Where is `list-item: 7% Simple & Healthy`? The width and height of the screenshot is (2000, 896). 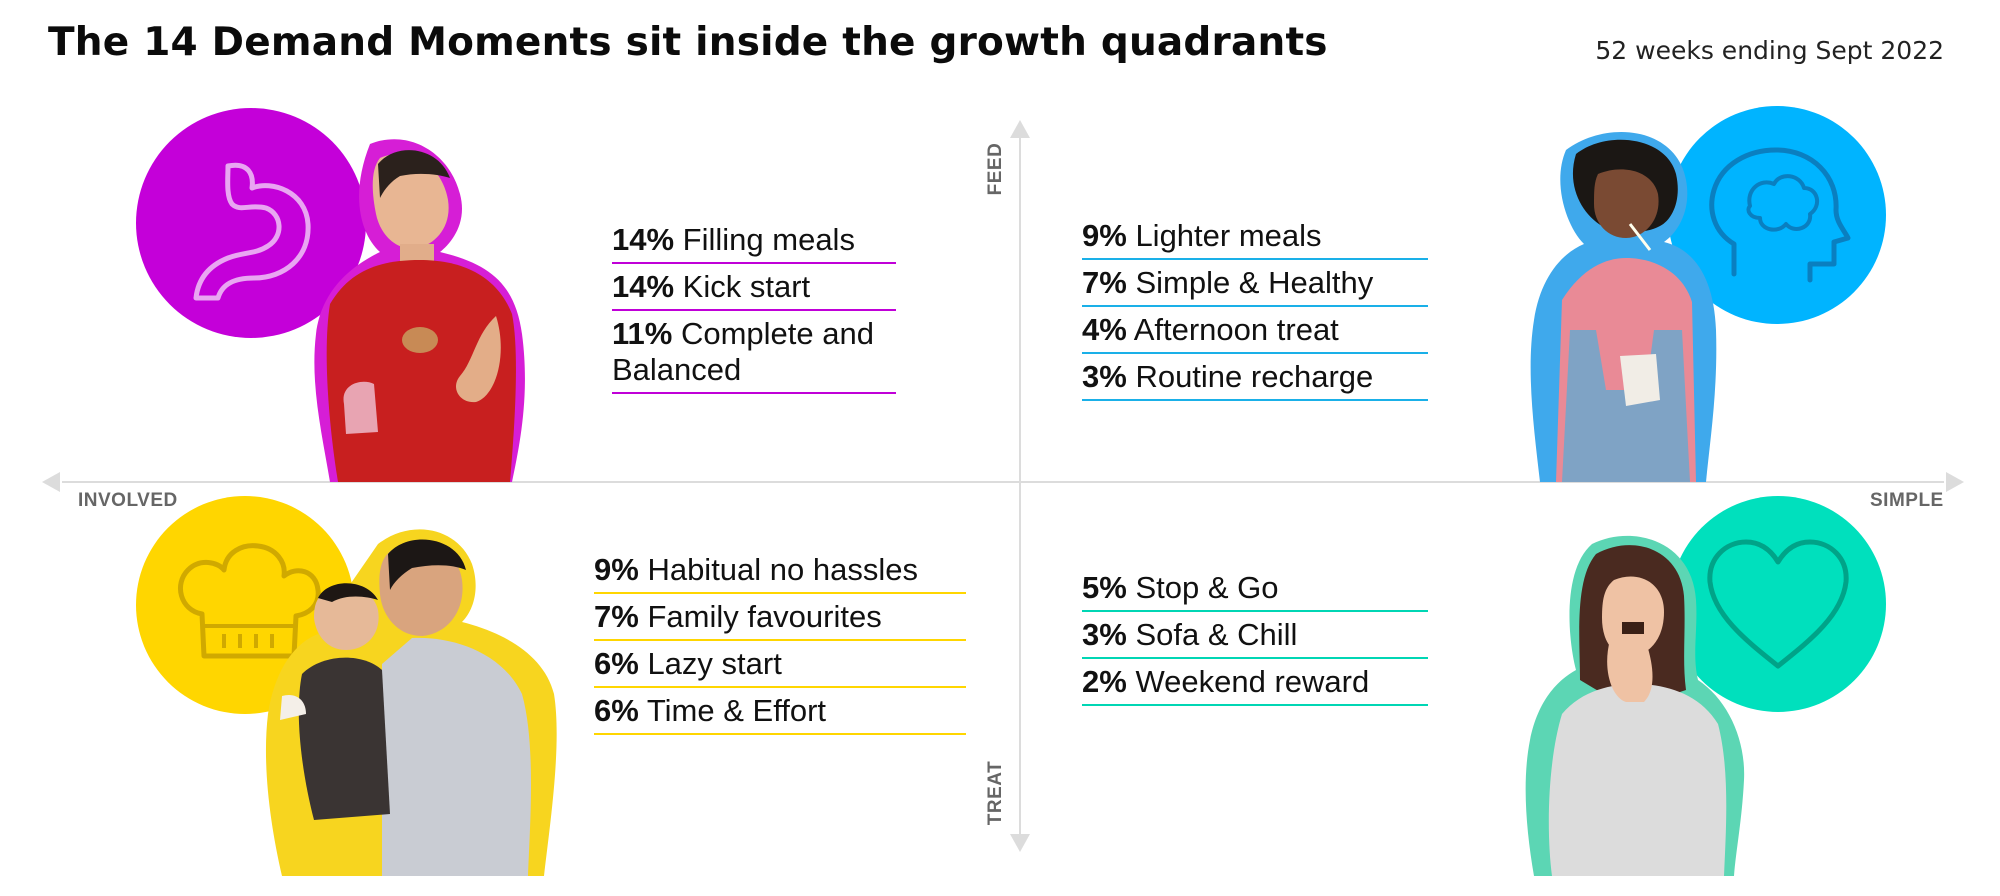
list-item: 7% Simple & Healthy is located at coordinates (1255, 286).